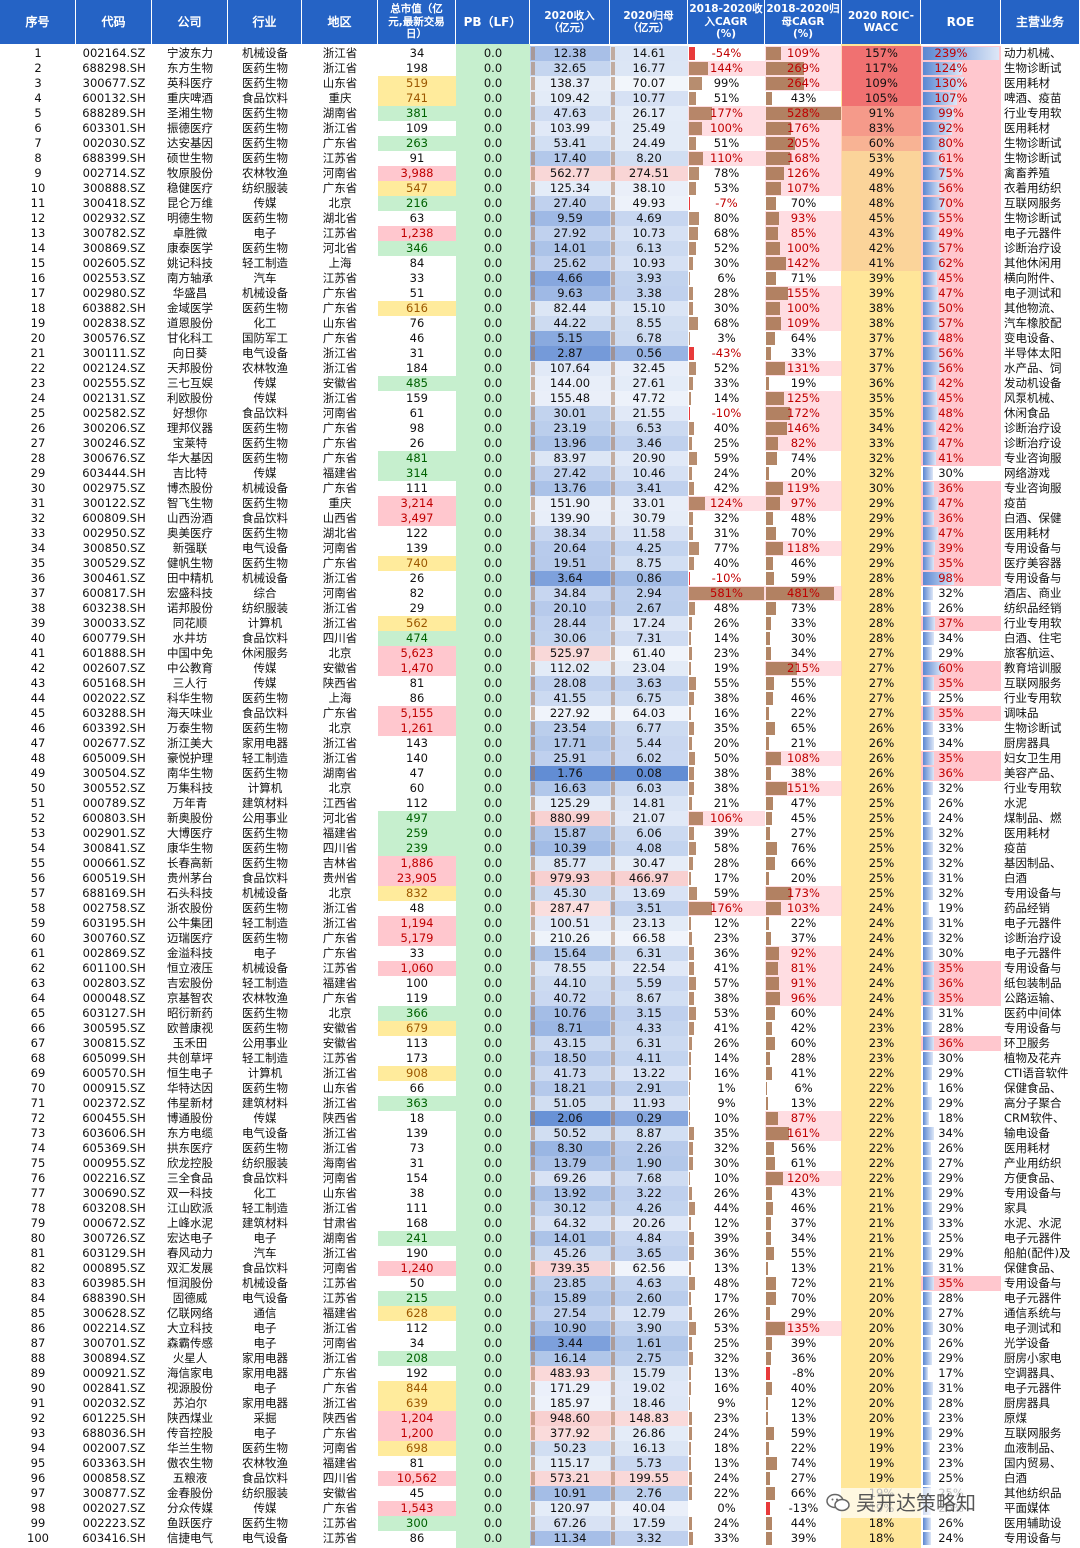  What do you see at coordinates (803, 938) in the screenshot?
I see `cell-profit-cagr: 37%` at bounding box center [803, 938].